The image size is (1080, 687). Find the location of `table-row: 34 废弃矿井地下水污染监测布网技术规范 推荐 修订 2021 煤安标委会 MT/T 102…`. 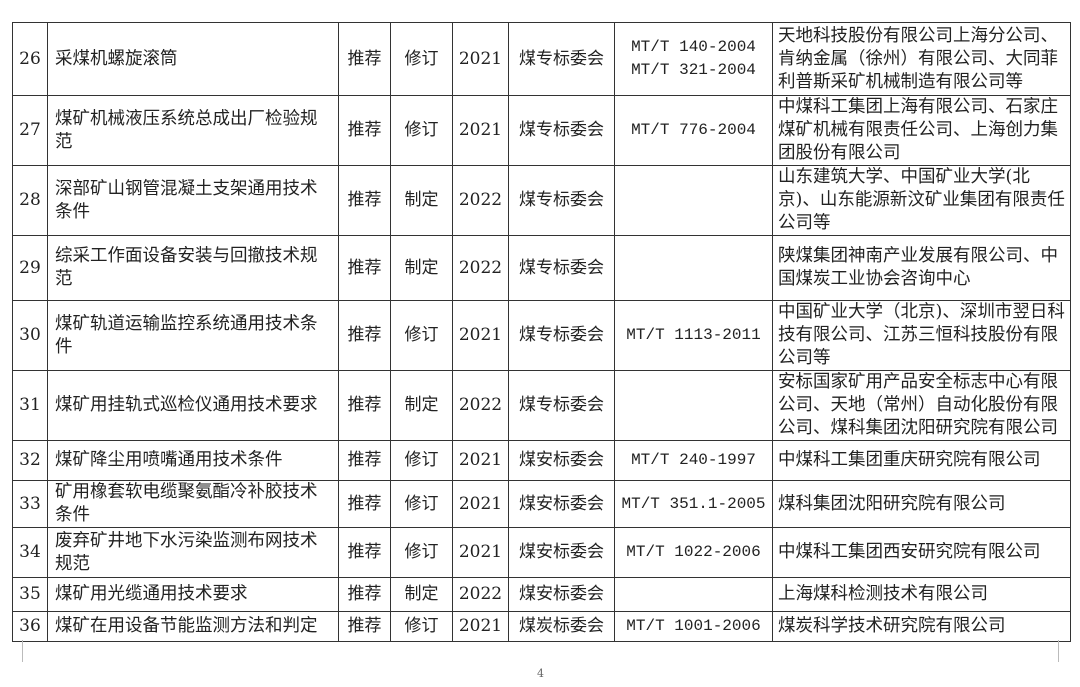

table-row: 34 废弃矿井地下水污染监测布网技术规范 推荐 修订 2021 煤安标委会 MT/T 102… is located at coordinates (541, 552).